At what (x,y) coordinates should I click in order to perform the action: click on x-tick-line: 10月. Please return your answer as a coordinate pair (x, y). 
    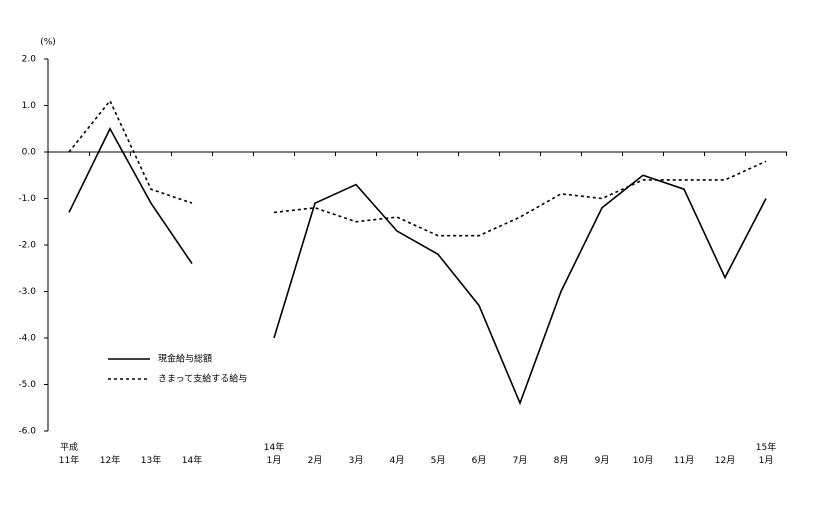
    Looking at the image, I should click on (643, 460).